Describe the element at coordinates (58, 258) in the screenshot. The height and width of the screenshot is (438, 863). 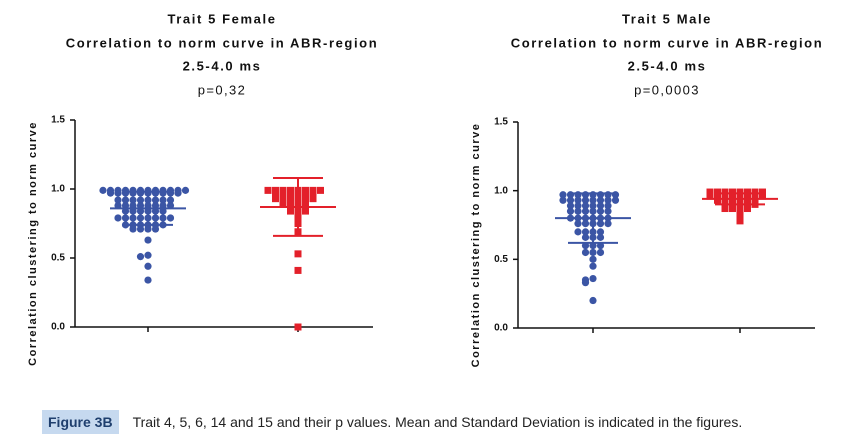
I see `y-tick-label: 0.5` at that location.